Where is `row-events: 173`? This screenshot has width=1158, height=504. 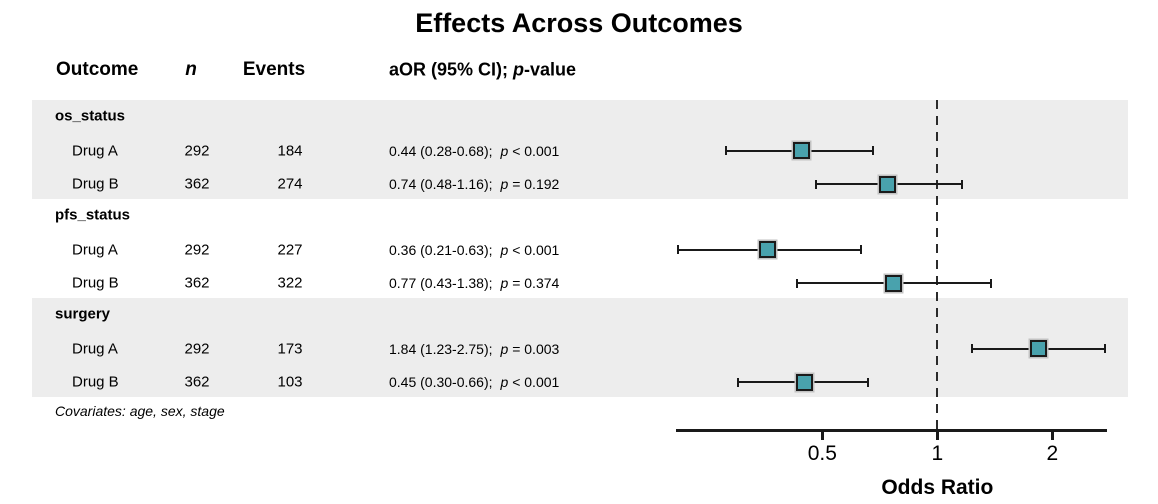 row-events: 173 is located at coordinates (290, 348).